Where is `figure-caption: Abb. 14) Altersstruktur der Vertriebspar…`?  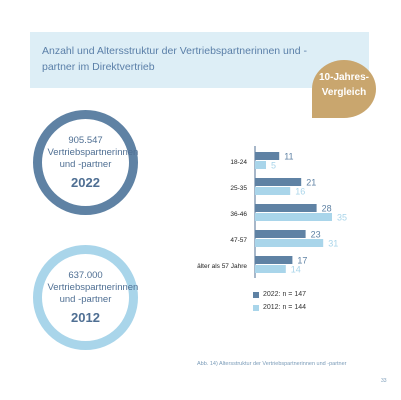 figure-caption: Abb. 14) Altersstruktur der Vertriebspar… is located at coordinates (272, 364).